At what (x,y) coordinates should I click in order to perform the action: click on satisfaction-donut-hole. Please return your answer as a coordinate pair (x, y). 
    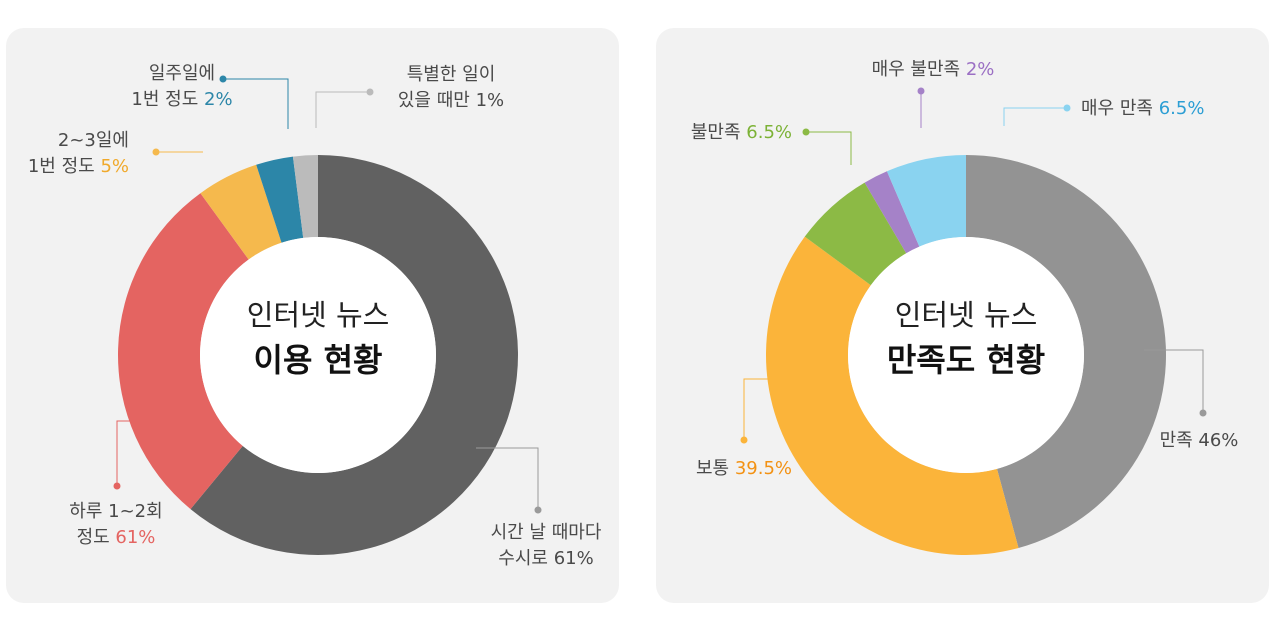
    Looking at the image, I should click on (966, 355).